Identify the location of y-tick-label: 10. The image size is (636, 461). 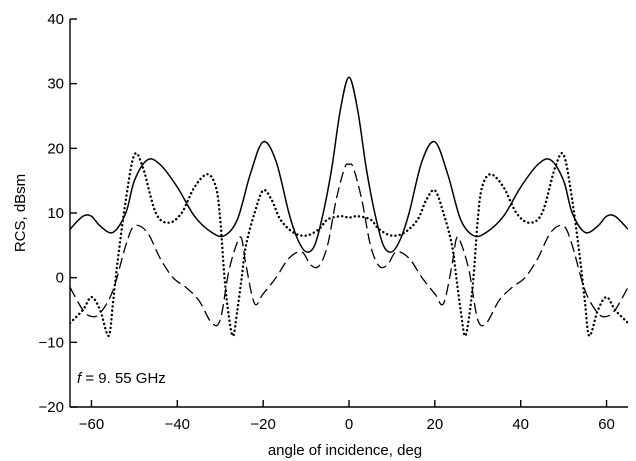
(55, 213).